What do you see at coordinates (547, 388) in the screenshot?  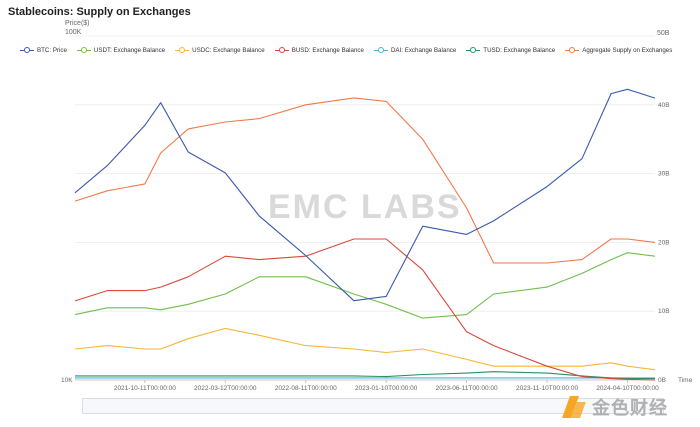 I see `x-tick-label: 2023-11-10T00:00:00` at bounding box center [547, 388].